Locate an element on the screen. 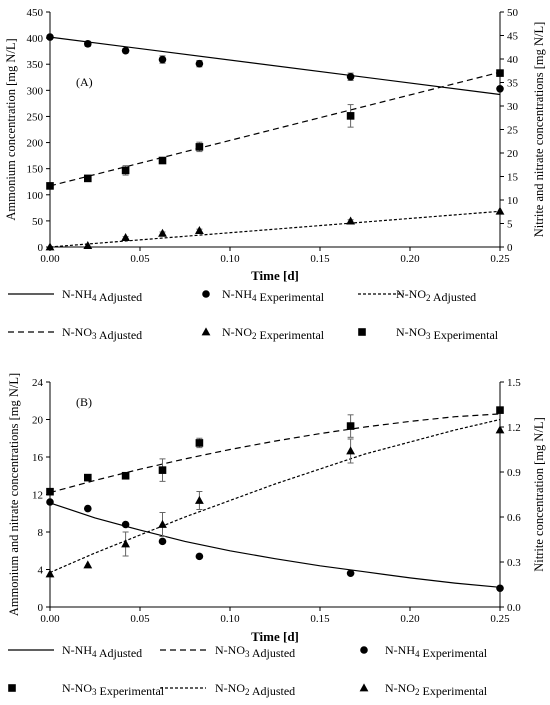 The width and height of the screenshot is (550, 705). y2-tick-label: 45 is located at coordinates (513, 37).